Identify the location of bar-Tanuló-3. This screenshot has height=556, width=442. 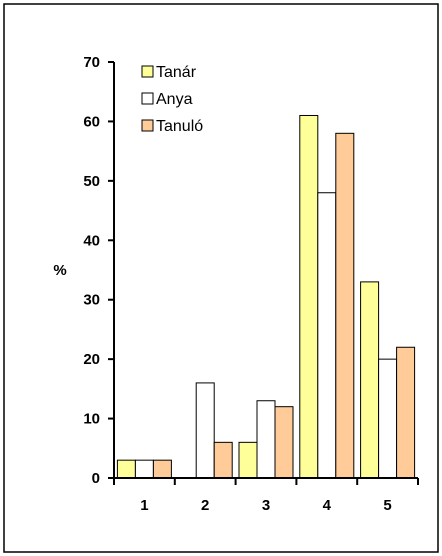
(284, 442).